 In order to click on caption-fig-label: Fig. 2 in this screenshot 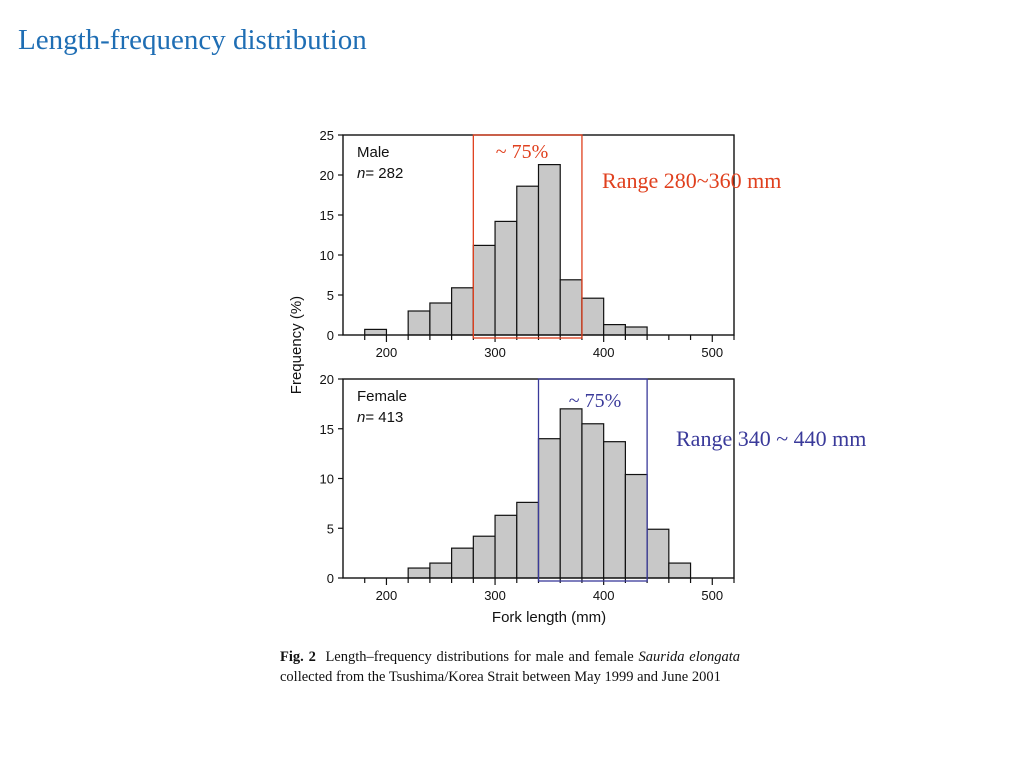, I will do `click(298, 657)`.